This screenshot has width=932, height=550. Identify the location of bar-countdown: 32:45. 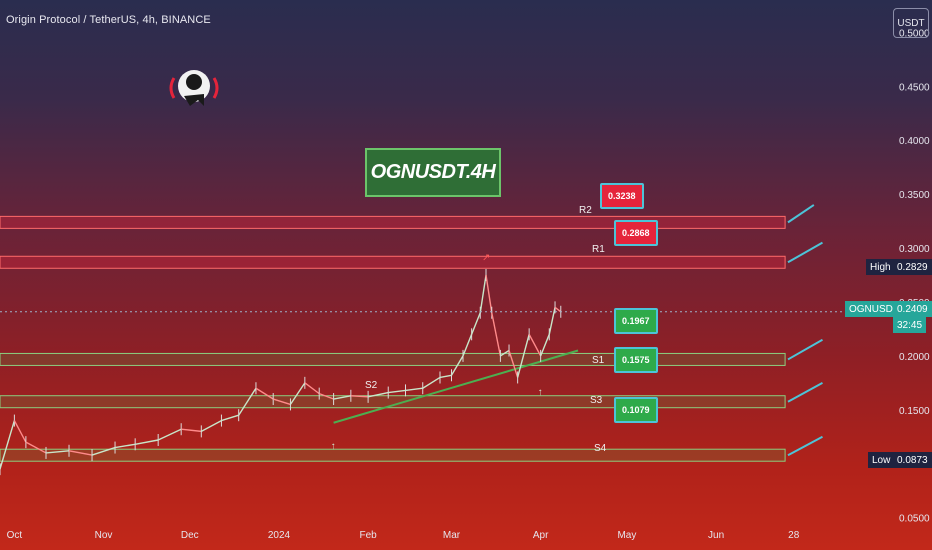
(910, 325).